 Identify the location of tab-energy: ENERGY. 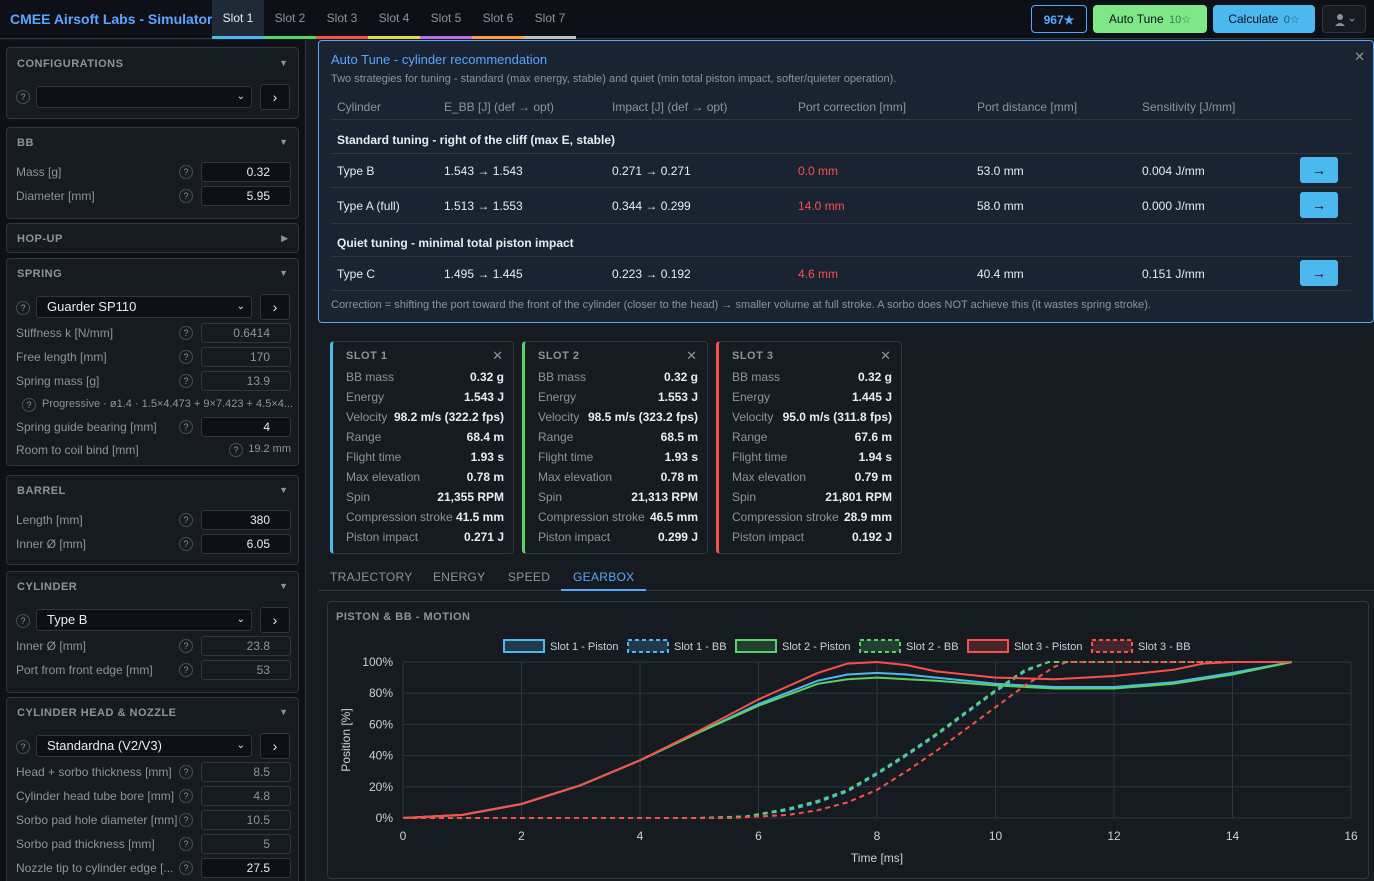
(459, 577).